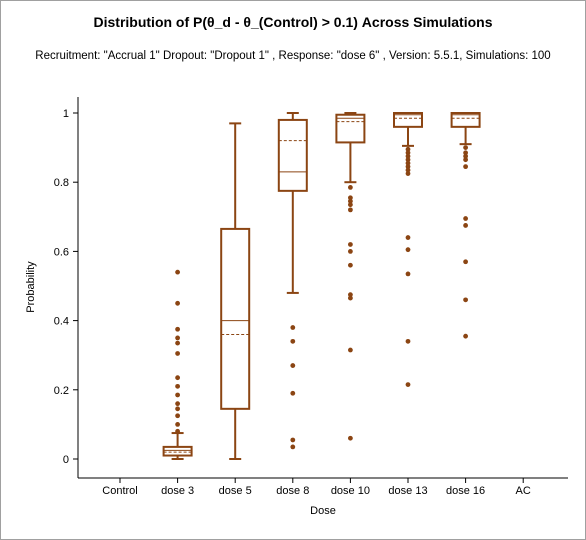 Image resolution: width=586 pixels, height=540 pixels. Describe the element at coordinates (350, 491) in the screenshot. I see `x-tick-label: dose 10` at that location.